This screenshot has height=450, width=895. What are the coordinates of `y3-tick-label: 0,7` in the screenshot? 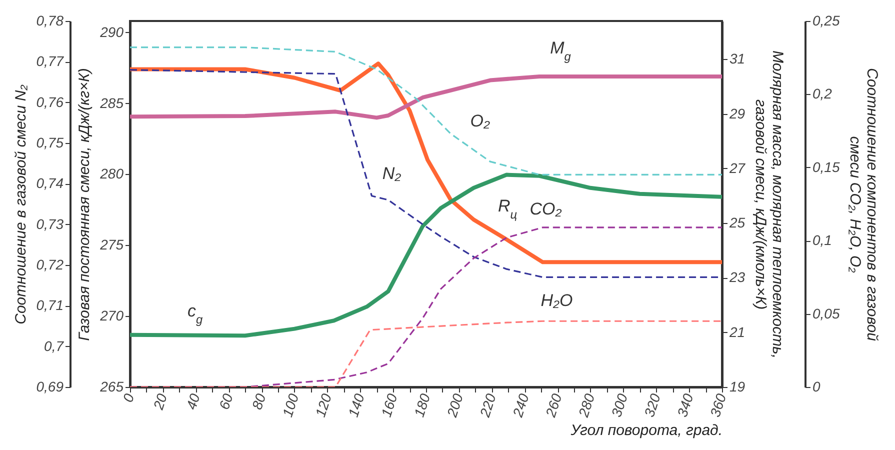 It's located at (54, 346).